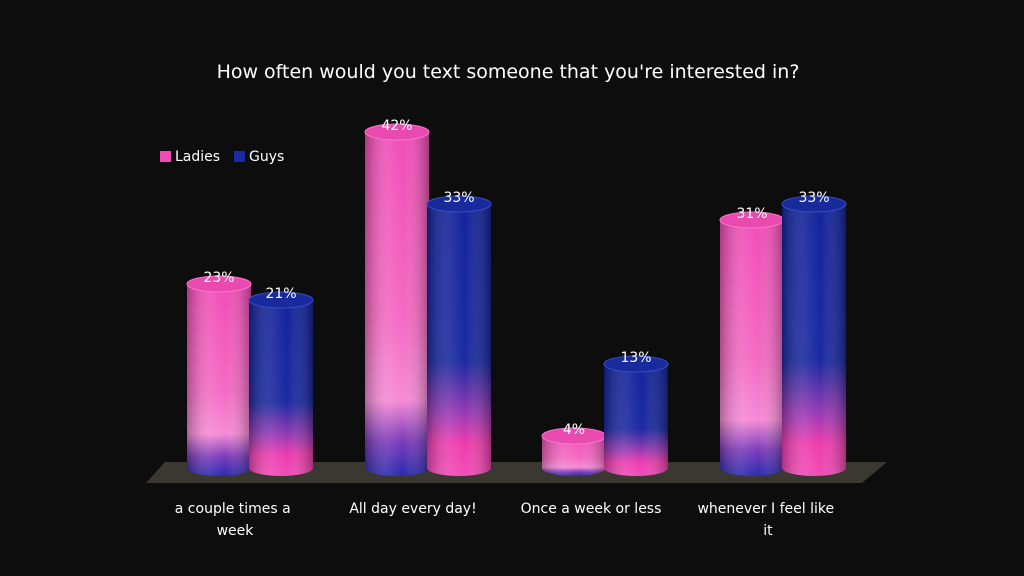 The width and height of the screenshot is (1024, 576). I want to click on category-label-3-line-2: it, so click(768, 531).